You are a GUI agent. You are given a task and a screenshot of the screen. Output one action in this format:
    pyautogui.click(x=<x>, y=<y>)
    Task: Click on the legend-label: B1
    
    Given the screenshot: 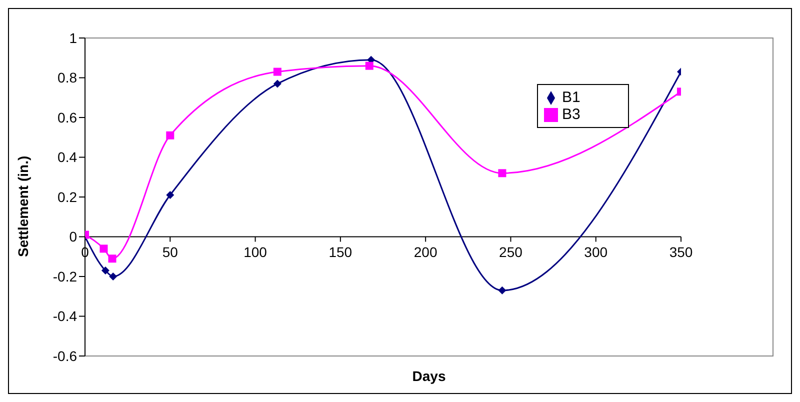 What is the action you would take?
    pyautogui.click(x=571, y=97)
    